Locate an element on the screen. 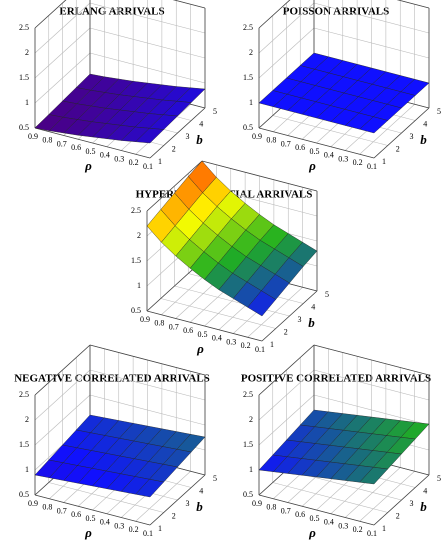  chart-title: ERLANG ARRIVALS is located at coordinates (111, 12).